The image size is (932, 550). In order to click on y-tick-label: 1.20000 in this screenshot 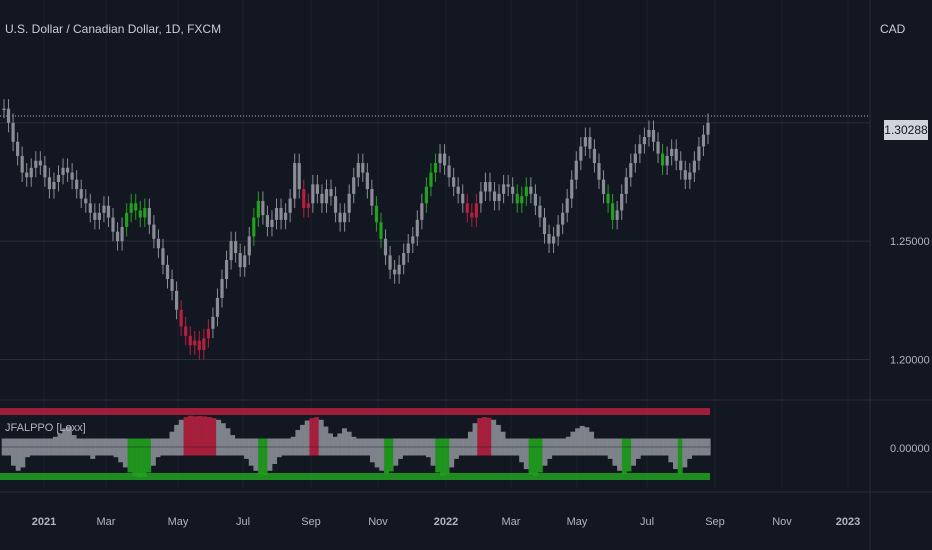, I will do `click(910, 361)`.